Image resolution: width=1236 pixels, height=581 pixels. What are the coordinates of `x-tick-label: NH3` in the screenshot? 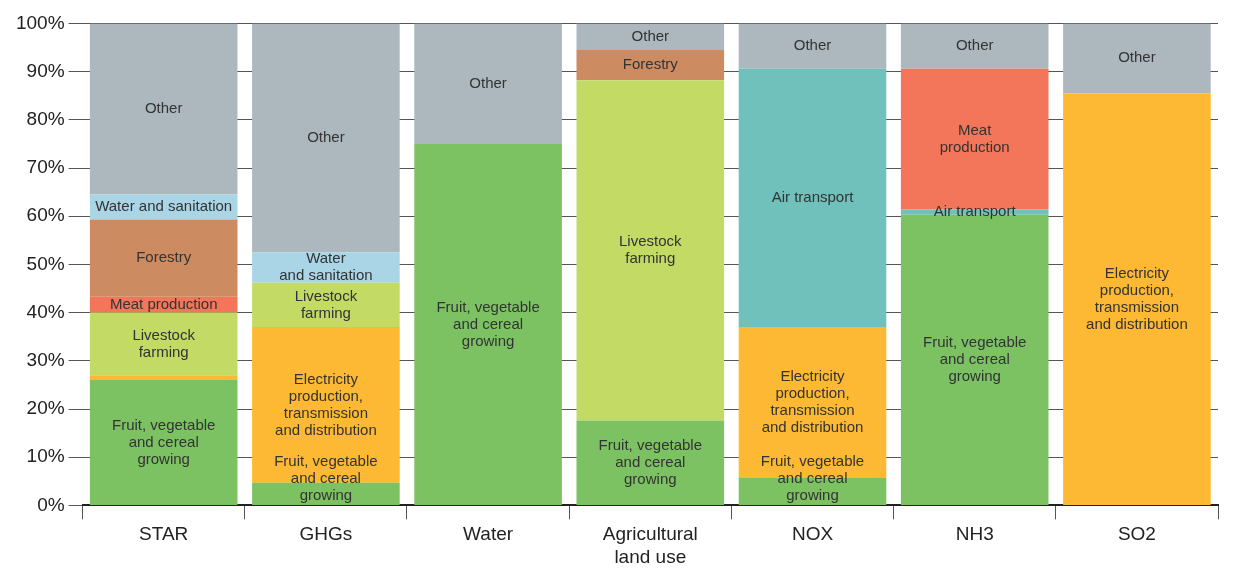 It's located at (974, 534).